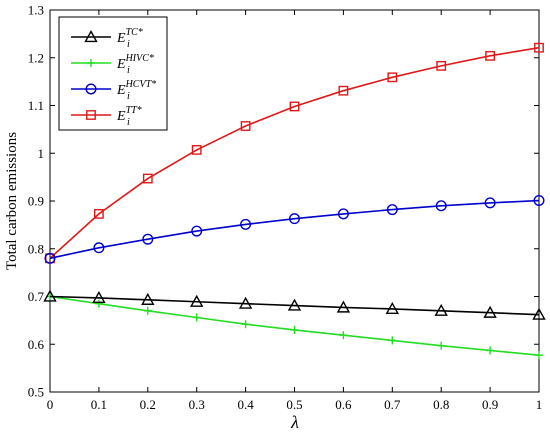 This screenshot has height=436, width=550. What do you see at coordinates (135, 64) in the screenshot?
I see `legend-label: EHIVC* i` at bounding box center [135, 64].